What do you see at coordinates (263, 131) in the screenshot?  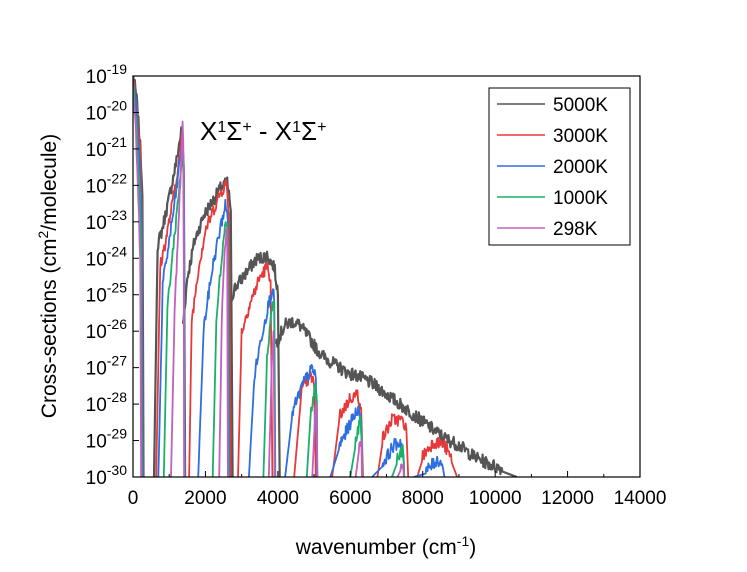 I see `state-annotation: X1Σ+ - X1Σ+` at bounding box center [263, 131].